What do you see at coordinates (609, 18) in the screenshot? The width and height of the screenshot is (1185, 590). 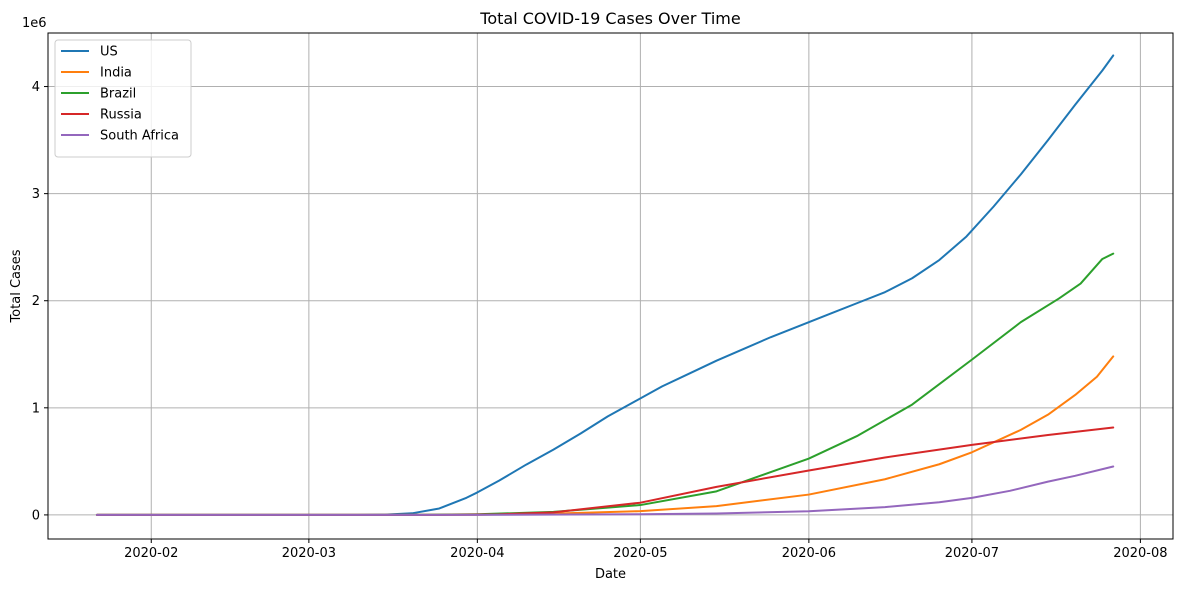 I see `chart-title: Total COVID-19 Cases Over Time` at bounding box center [609, 18].